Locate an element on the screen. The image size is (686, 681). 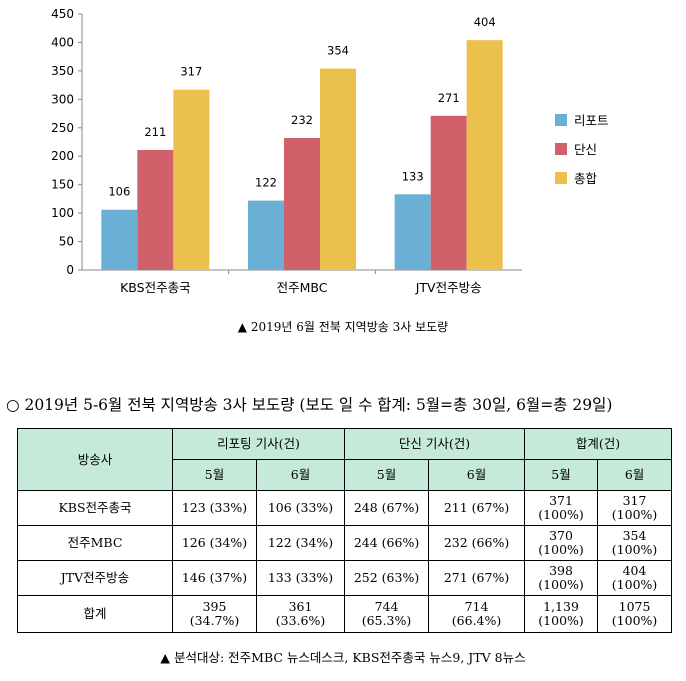
table-cell: 126 (34%) is located at coordinates (214, 543).